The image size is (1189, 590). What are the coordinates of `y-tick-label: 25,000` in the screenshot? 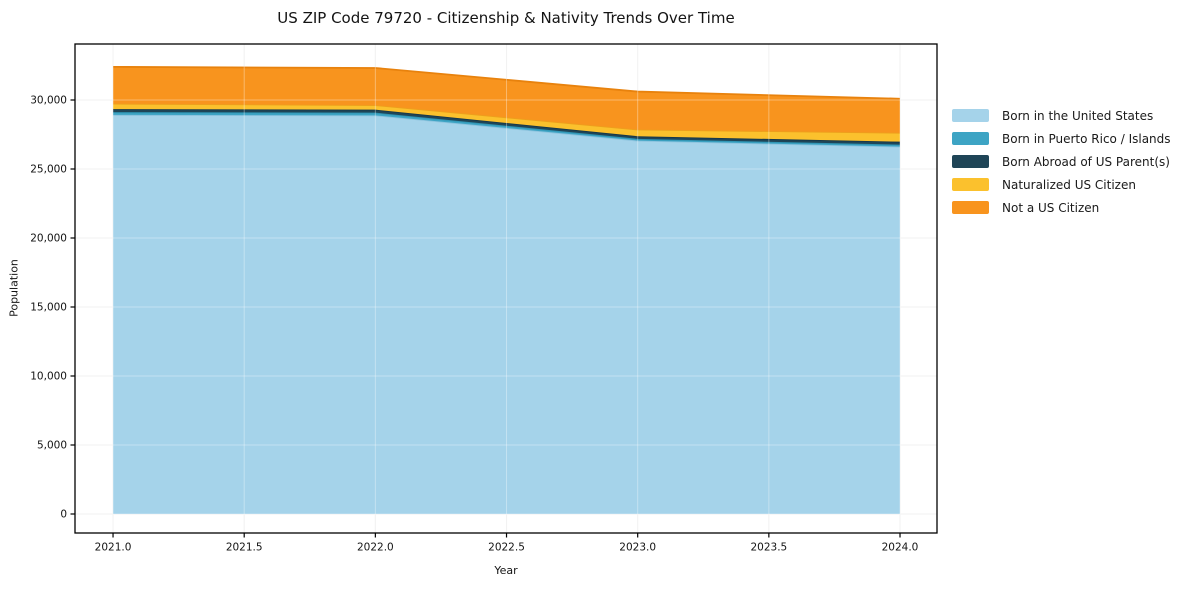 It's located at (48, 169).